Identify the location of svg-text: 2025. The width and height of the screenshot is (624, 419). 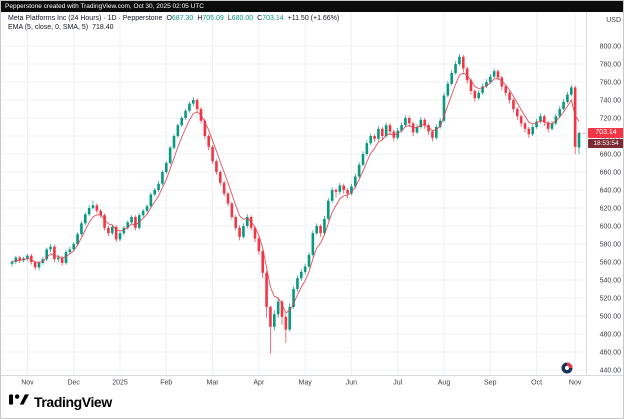
(120, 383).